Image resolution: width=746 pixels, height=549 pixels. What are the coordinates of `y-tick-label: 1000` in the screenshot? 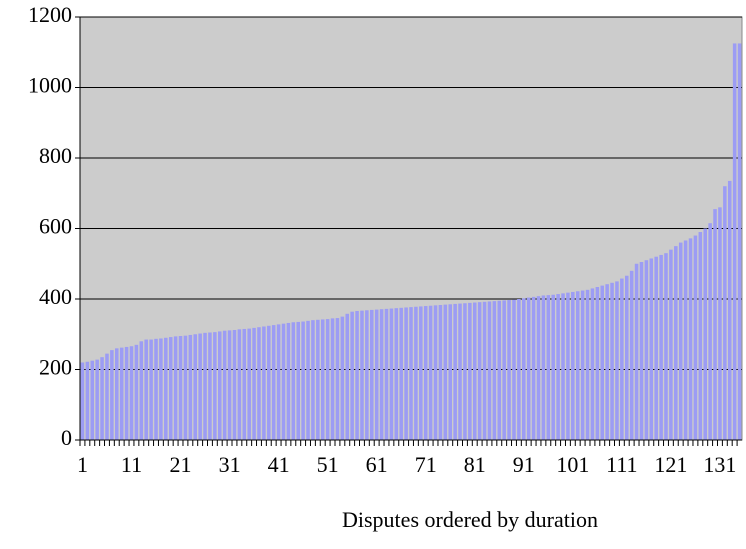 It's located at (50, 85).